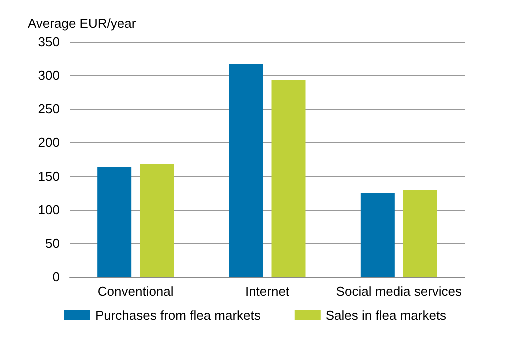 This screenshot has width=511, height=341. I want to click on y-axis-title: Average EUR/year, so click(82, 23).